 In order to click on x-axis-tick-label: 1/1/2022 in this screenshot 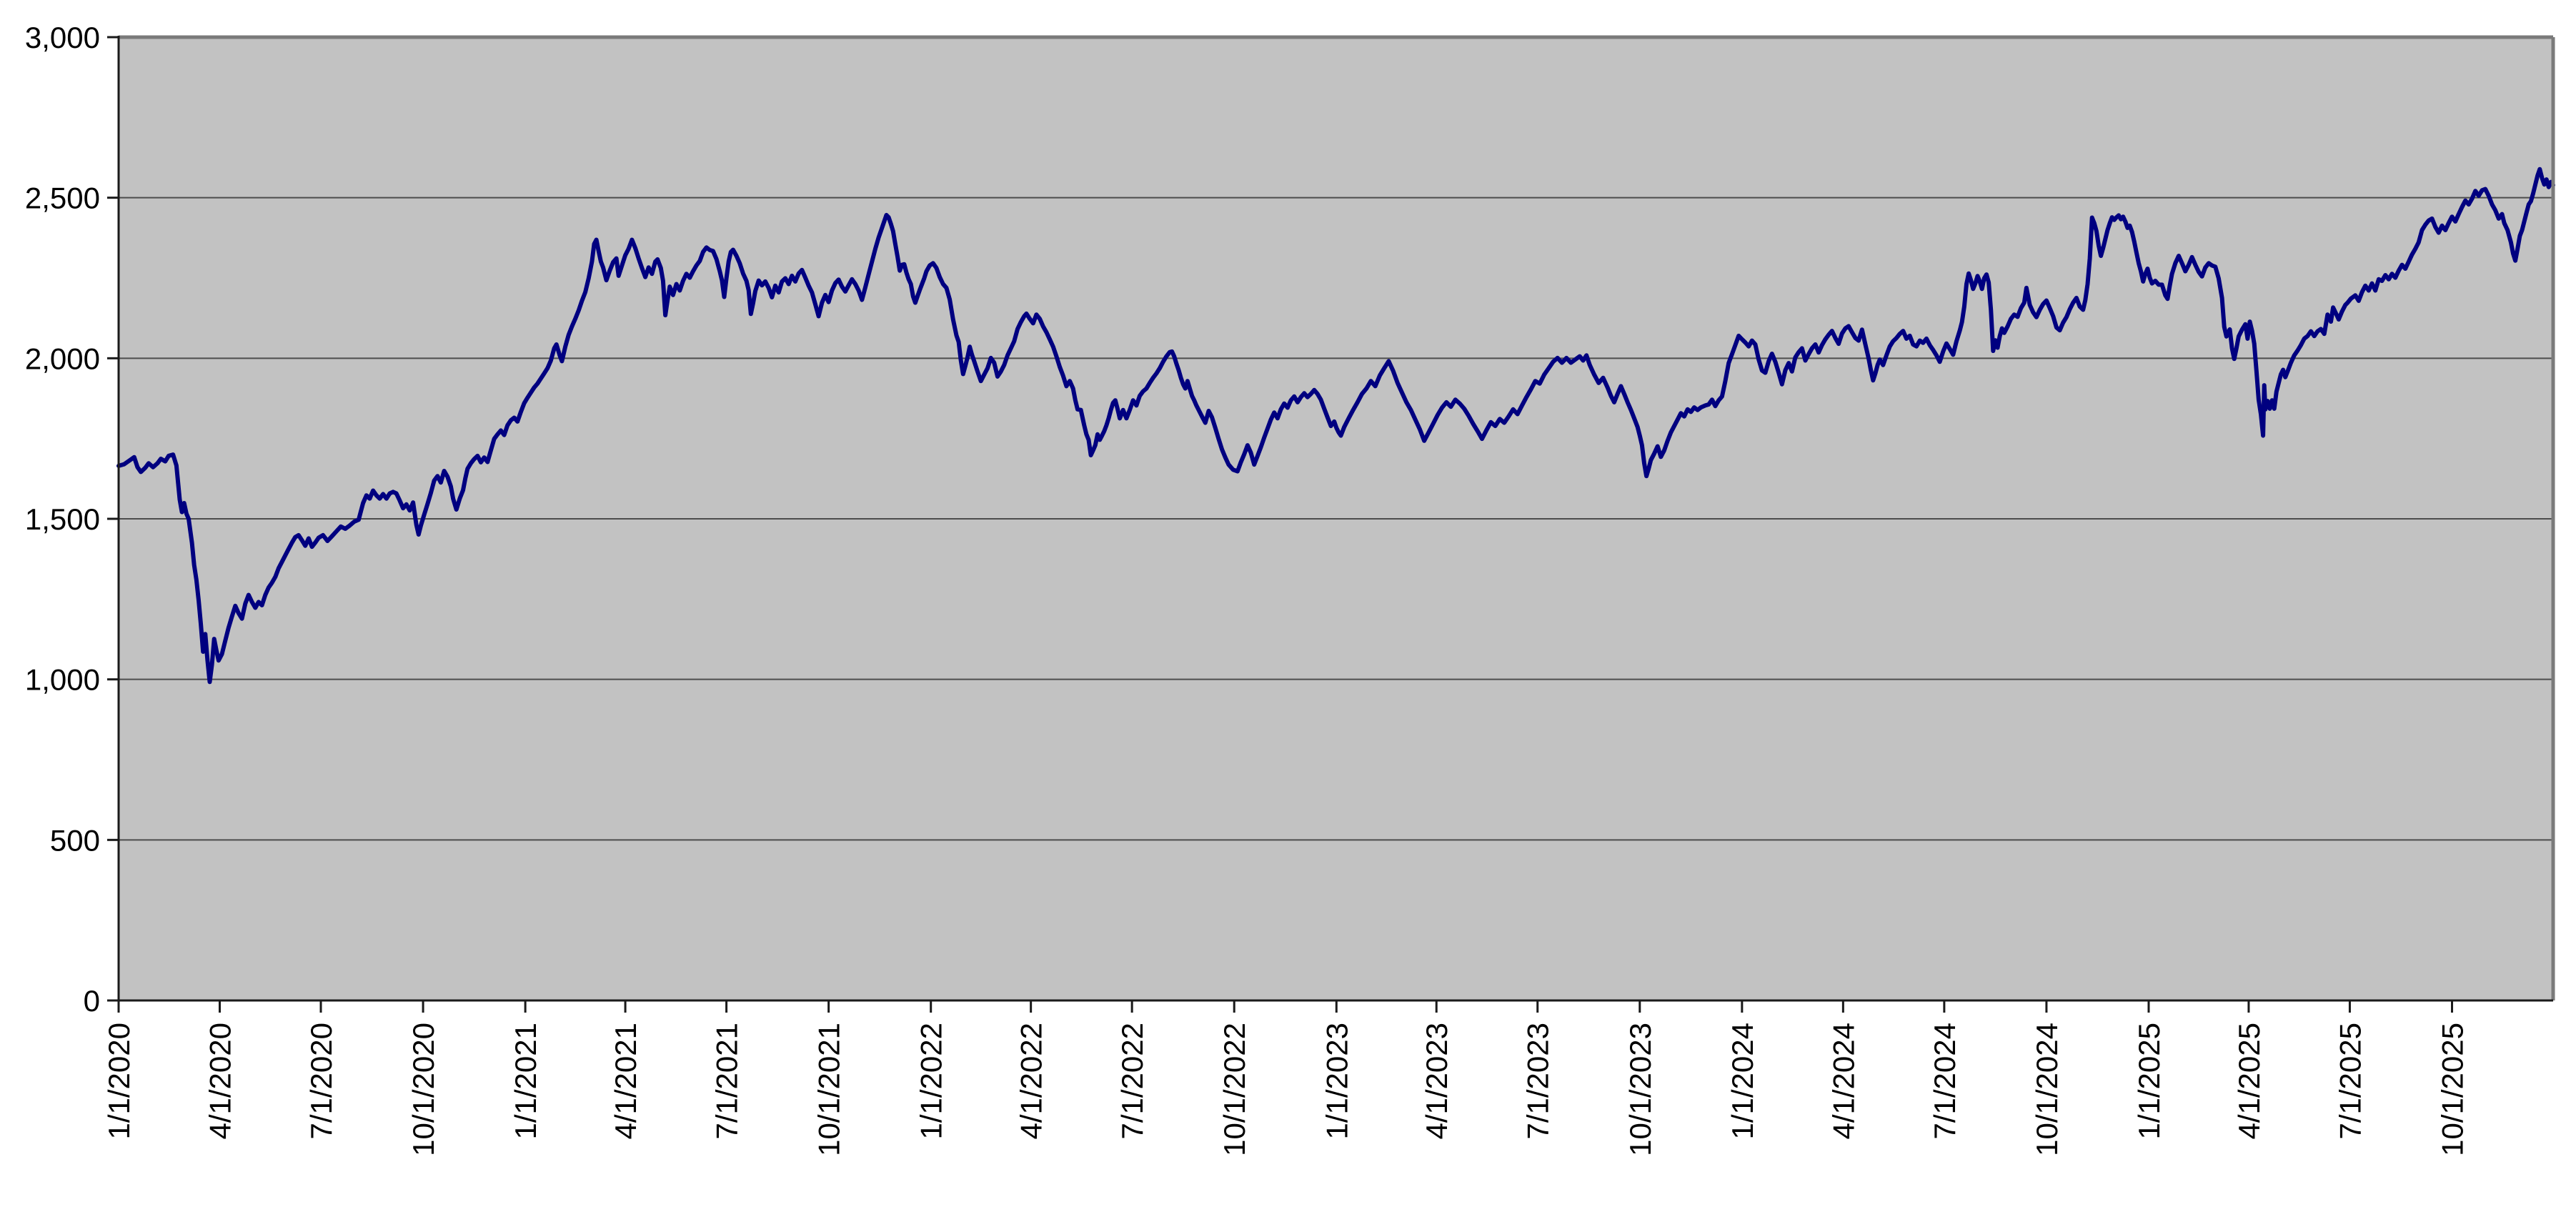, I will do `click(931, 1081)`.